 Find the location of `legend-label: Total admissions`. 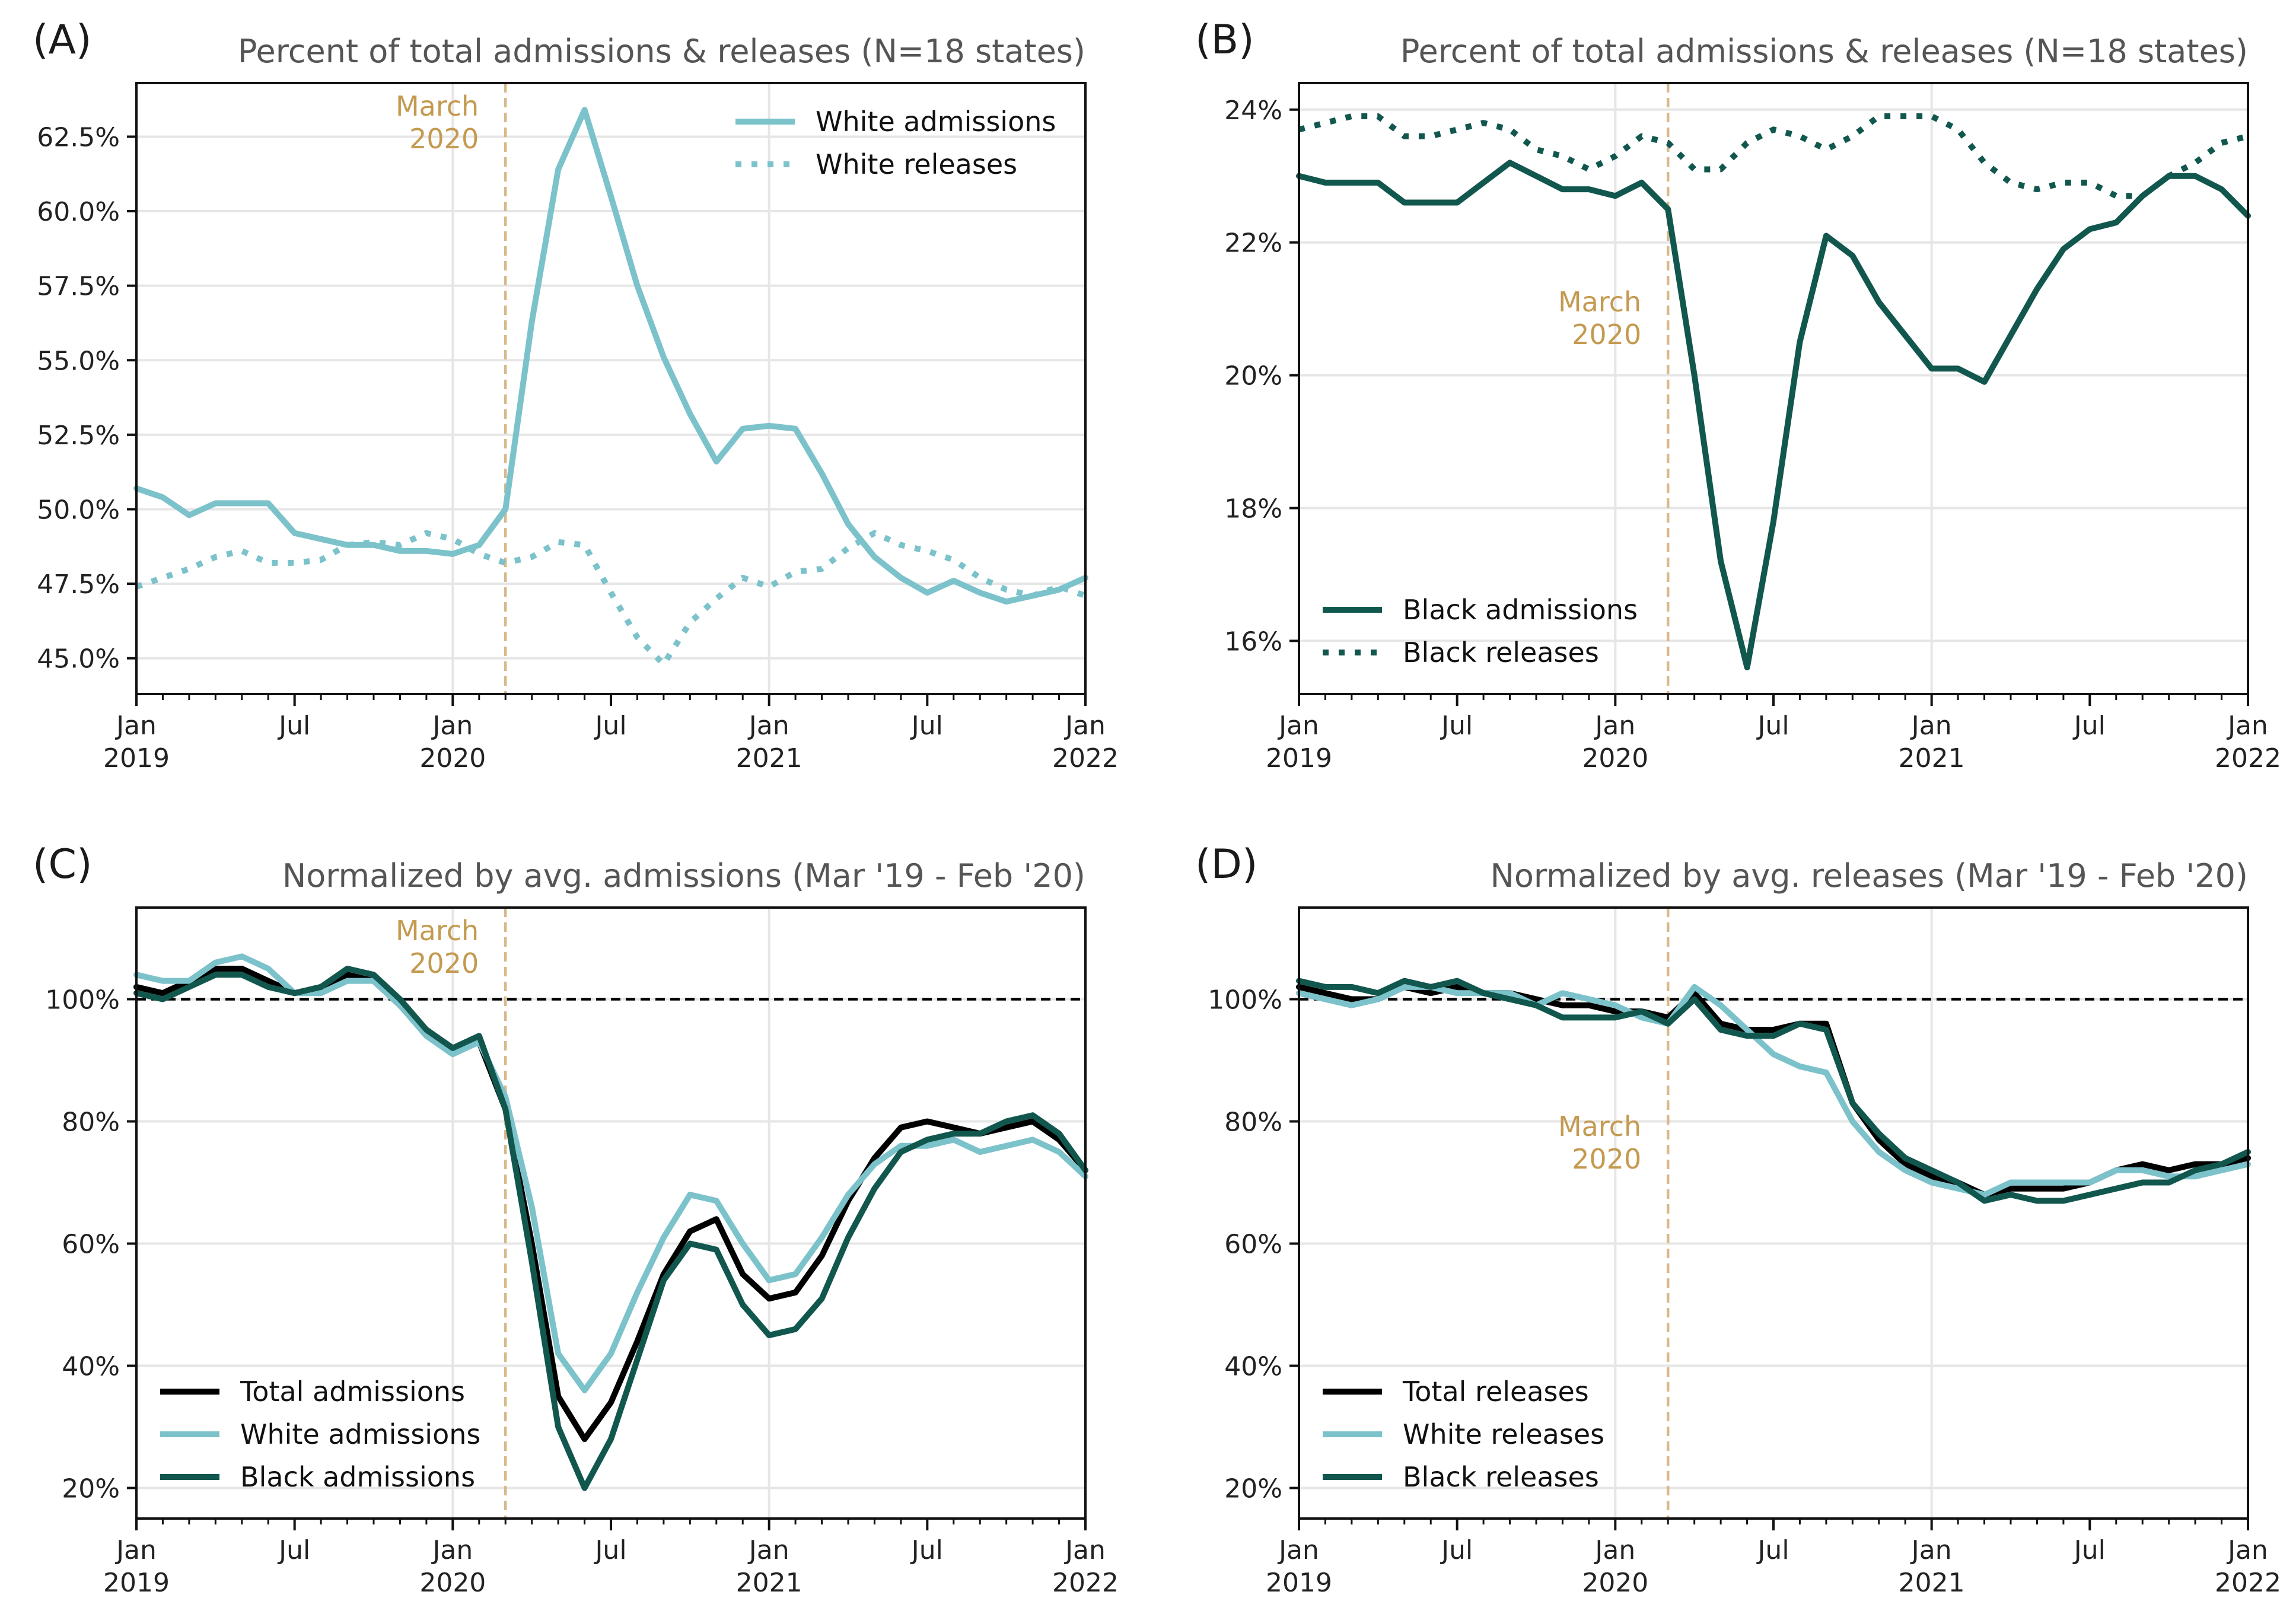

legend-label: Total admissions is located at coordinates (352, 1392).